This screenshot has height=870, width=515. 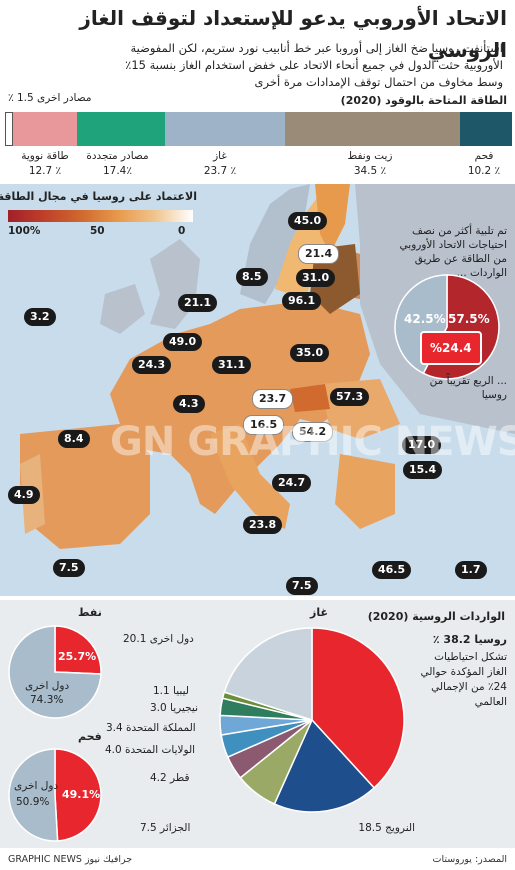 I want to click on map-badge-belgium: 24.3, so click(x=152, y=365).